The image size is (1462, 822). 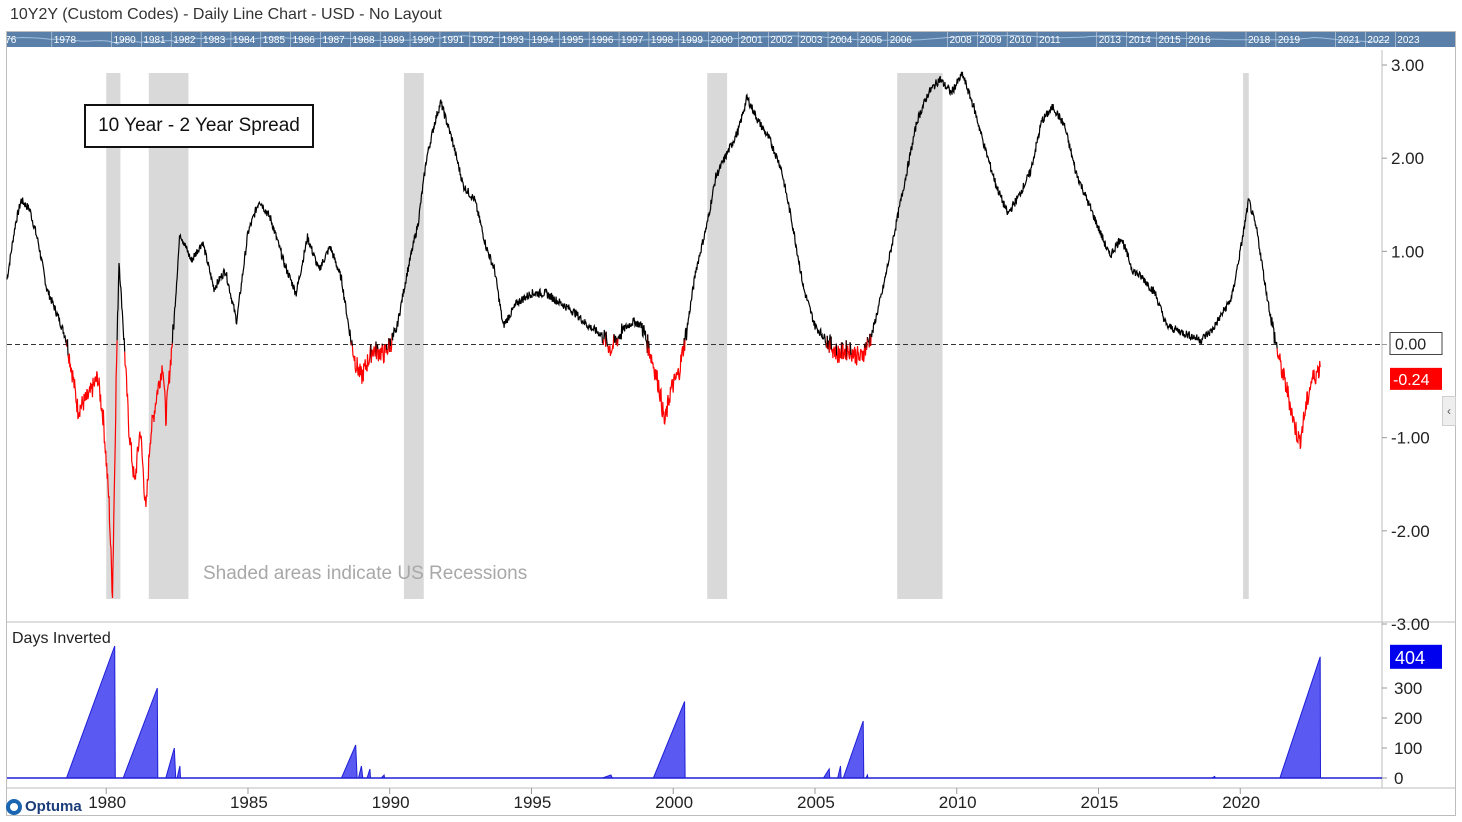 What do you see at coordinates (483, 40) in the screenshot?
I see `navigator-year-label: 1992` at bounding box center [483, 40].